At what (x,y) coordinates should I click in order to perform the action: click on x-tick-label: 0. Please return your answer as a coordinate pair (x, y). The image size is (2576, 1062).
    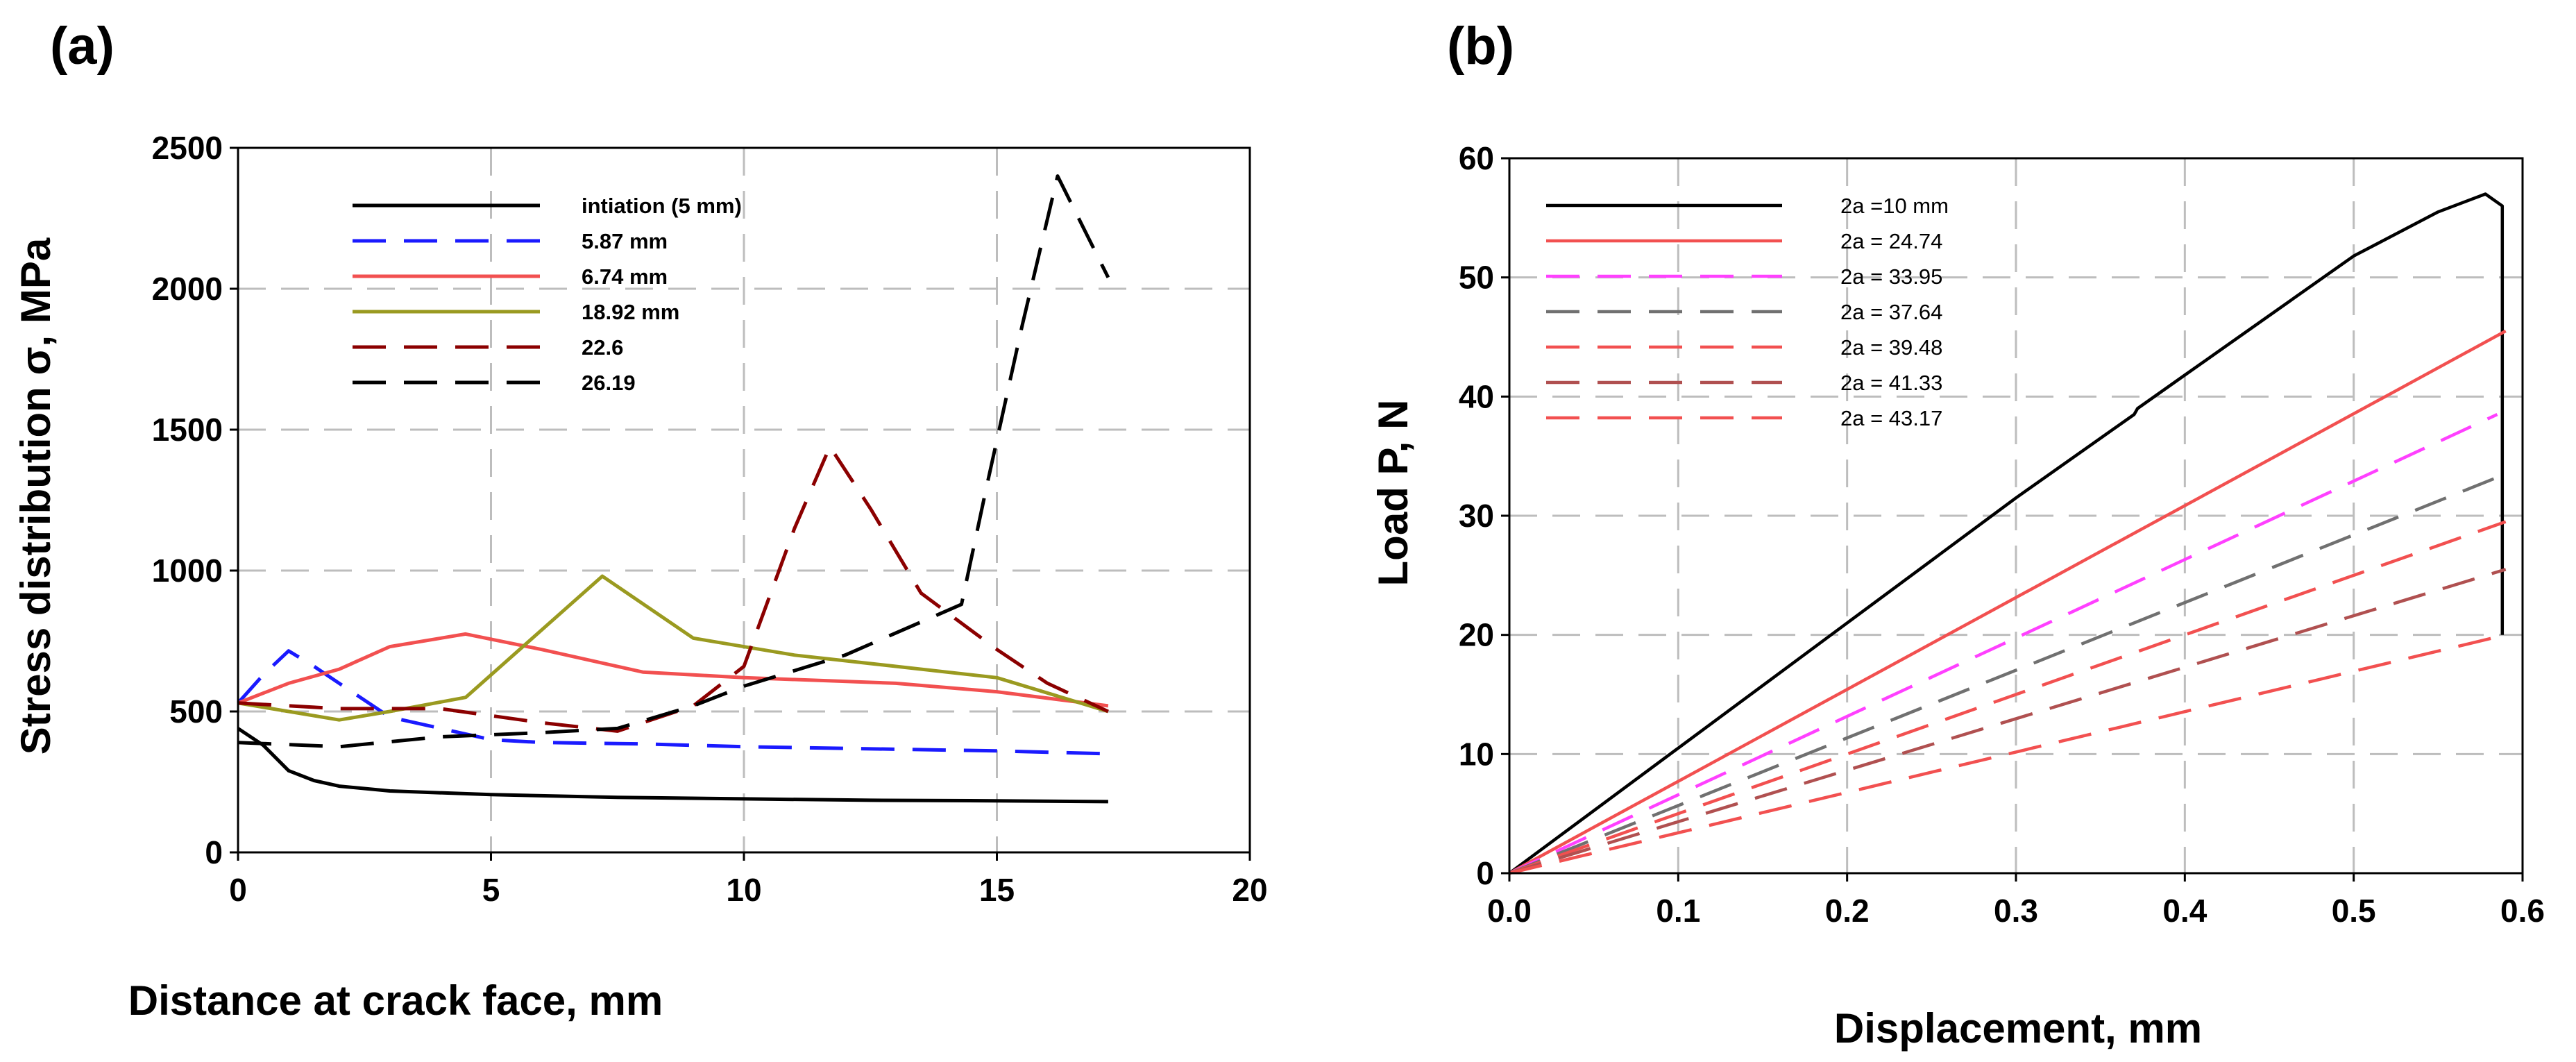
    Looking at the image, I should click on (238, 890).